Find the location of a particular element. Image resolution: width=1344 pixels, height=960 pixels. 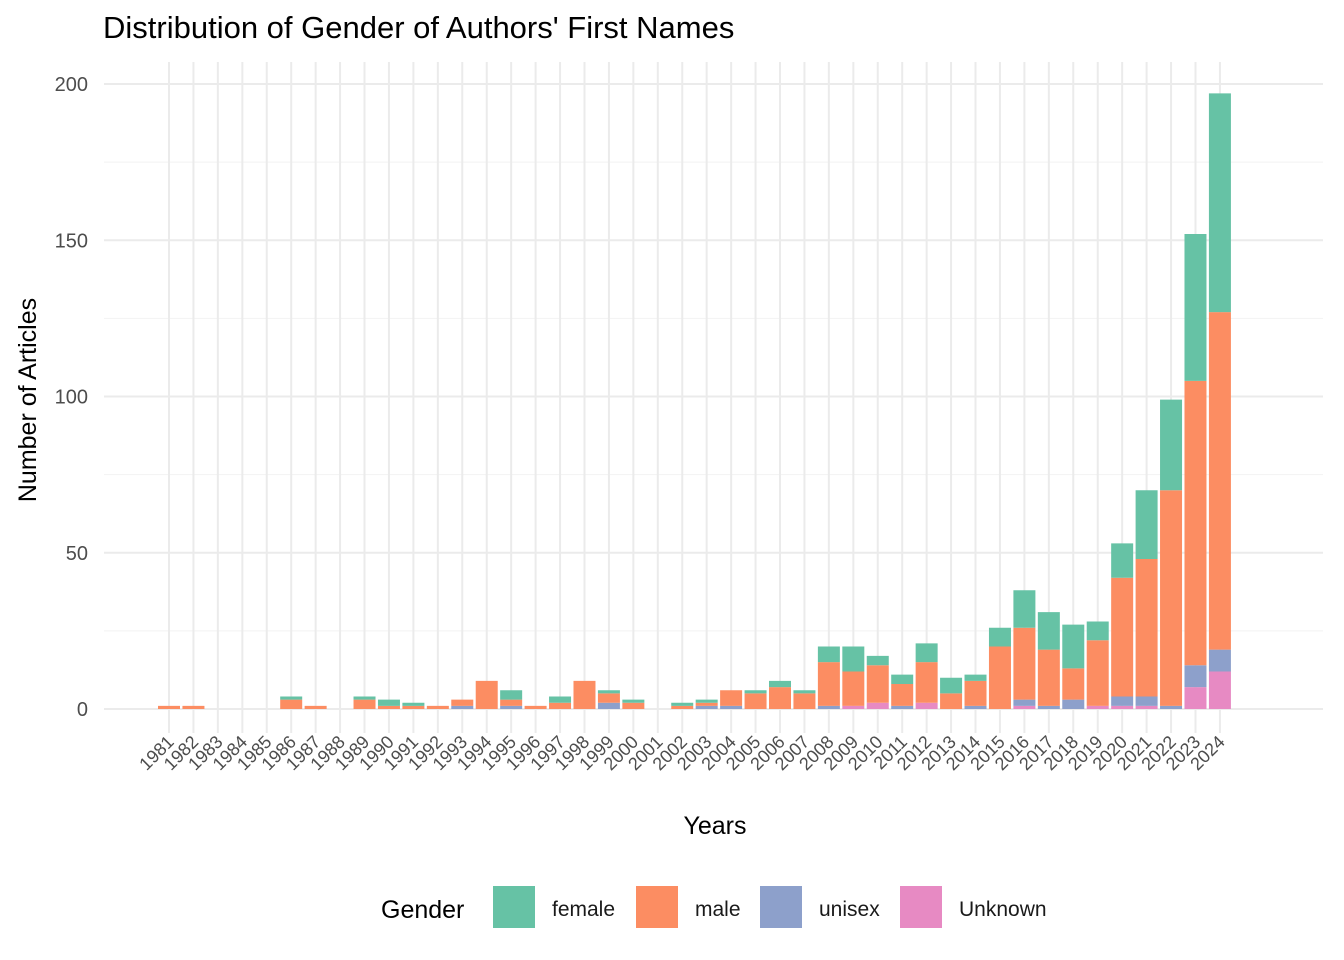

bar-male-2019 is located at coordinates (1097, 673).